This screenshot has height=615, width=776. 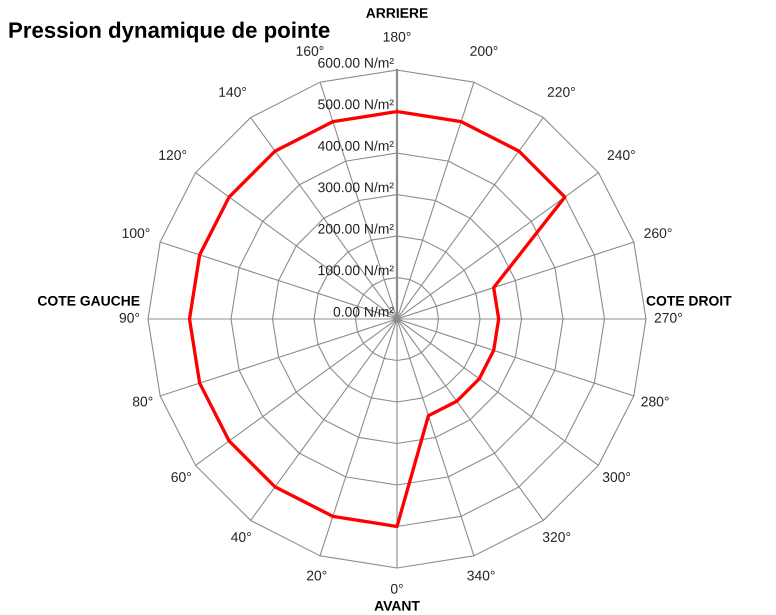 What do you see at coordinates (241, 537) in the screenshot?
I see `spoke-label: 40°` at bounding box center [241, 537].